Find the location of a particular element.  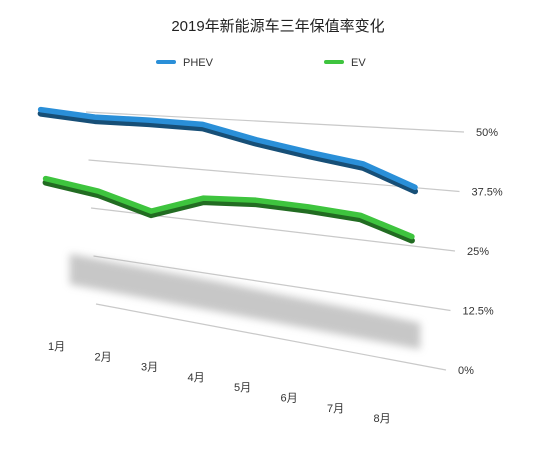

floor-shadow is located at coordinates (245, 301).